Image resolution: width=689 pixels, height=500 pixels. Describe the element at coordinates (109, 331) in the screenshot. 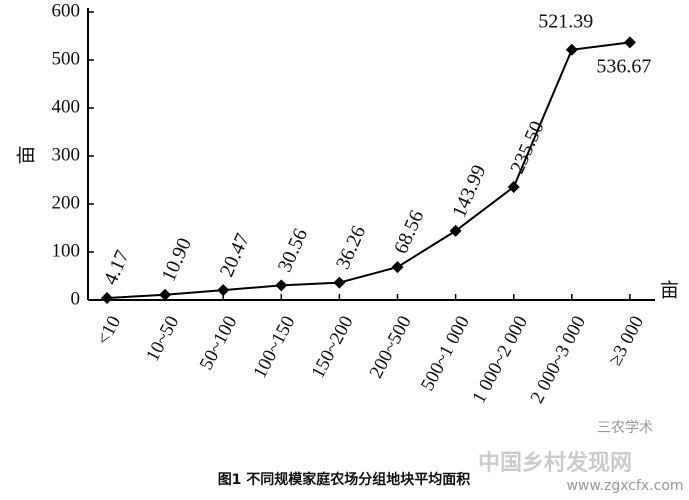

I see `x-tick-label: <10` at that location.